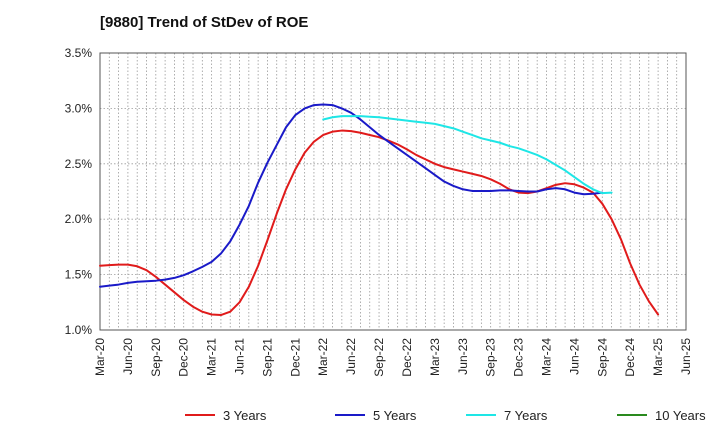 This screenshot has height=440, width=720. I want to click on x-tick-label: Dec-21, so click(295, 357).